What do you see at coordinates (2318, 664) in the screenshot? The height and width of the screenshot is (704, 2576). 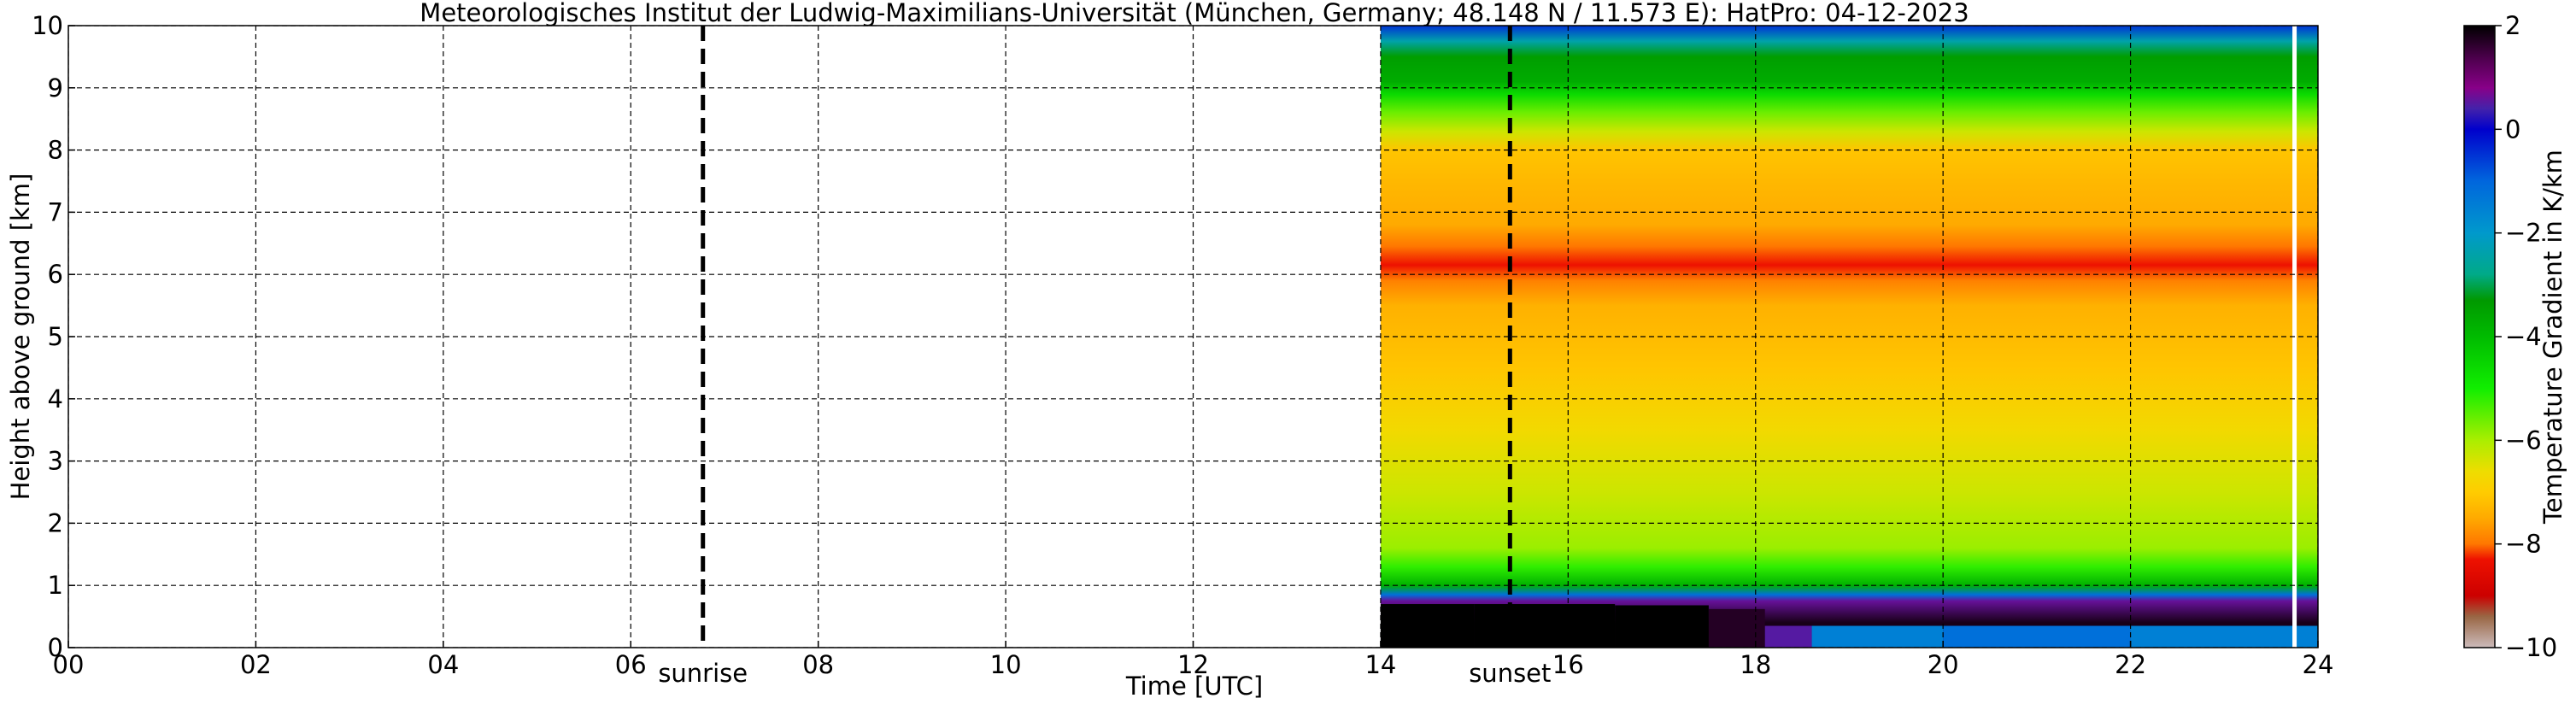 I see `x-tick-label: 24` at bounding box center [2318, 664].